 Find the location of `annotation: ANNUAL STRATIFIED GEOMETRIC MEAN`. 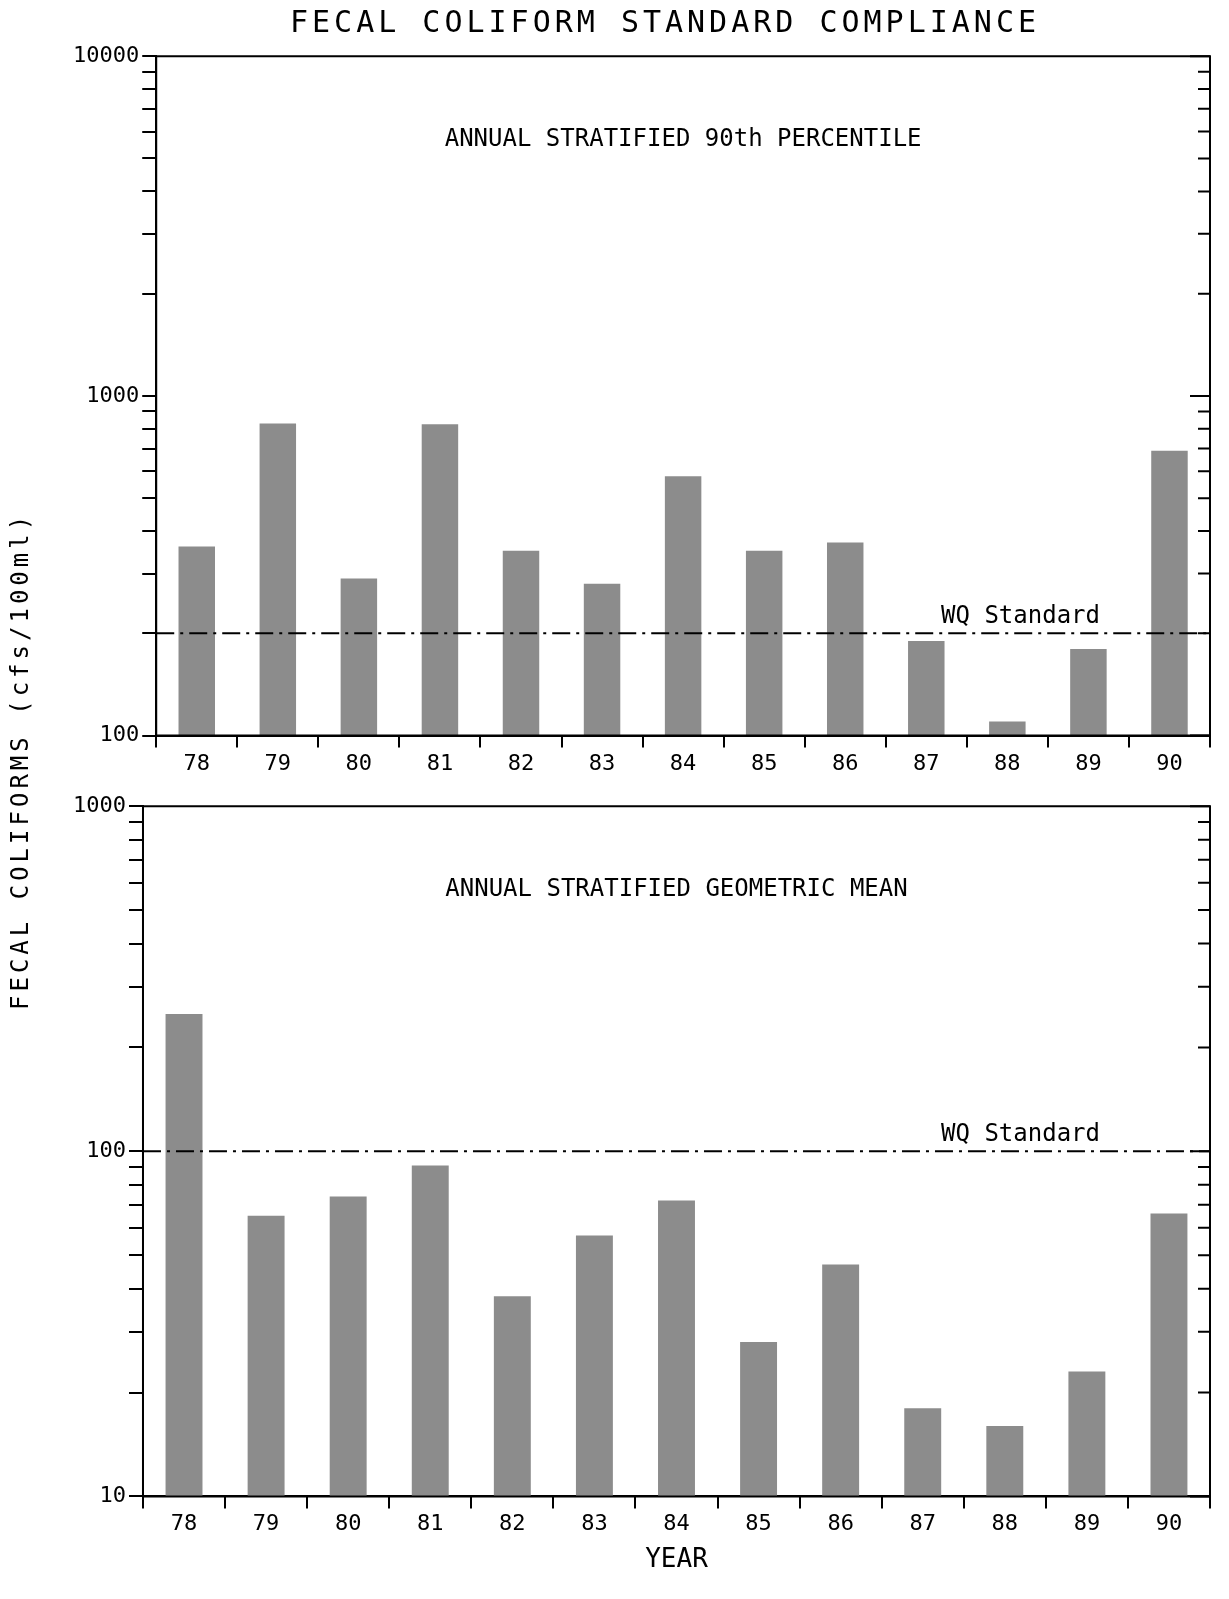

annotation: ANNUAL STRATIFIED GEOMETRIC MEAN is located at coordinates (676, 888).